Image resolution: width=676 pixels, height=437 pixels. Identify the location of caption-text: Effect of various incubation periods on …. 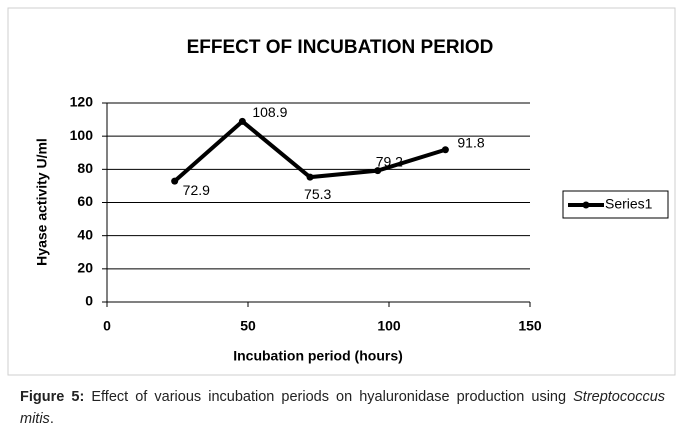
(332, 397).